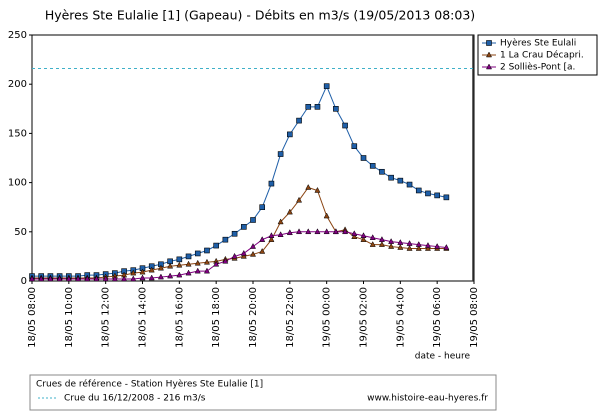  I want to click on y-tick-label: 0, so click(24, 281).